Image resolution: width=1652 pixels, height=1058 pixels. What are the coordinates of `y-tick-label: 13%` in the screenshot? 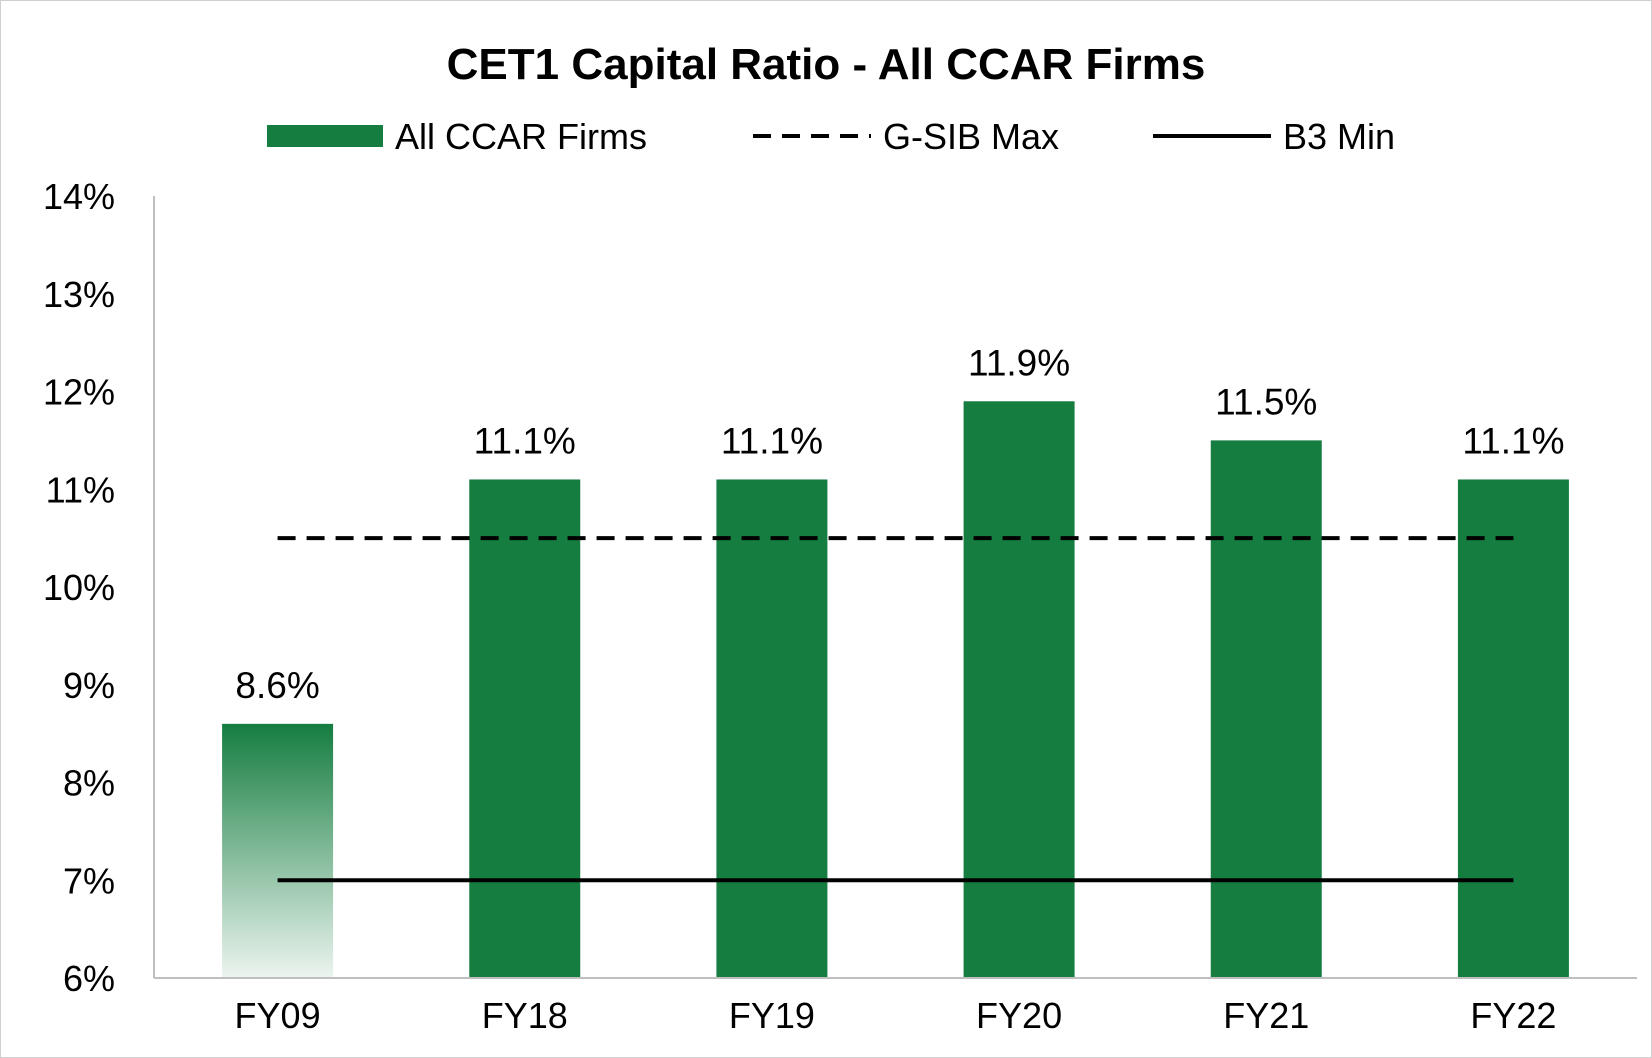 It's located at (79, 294).